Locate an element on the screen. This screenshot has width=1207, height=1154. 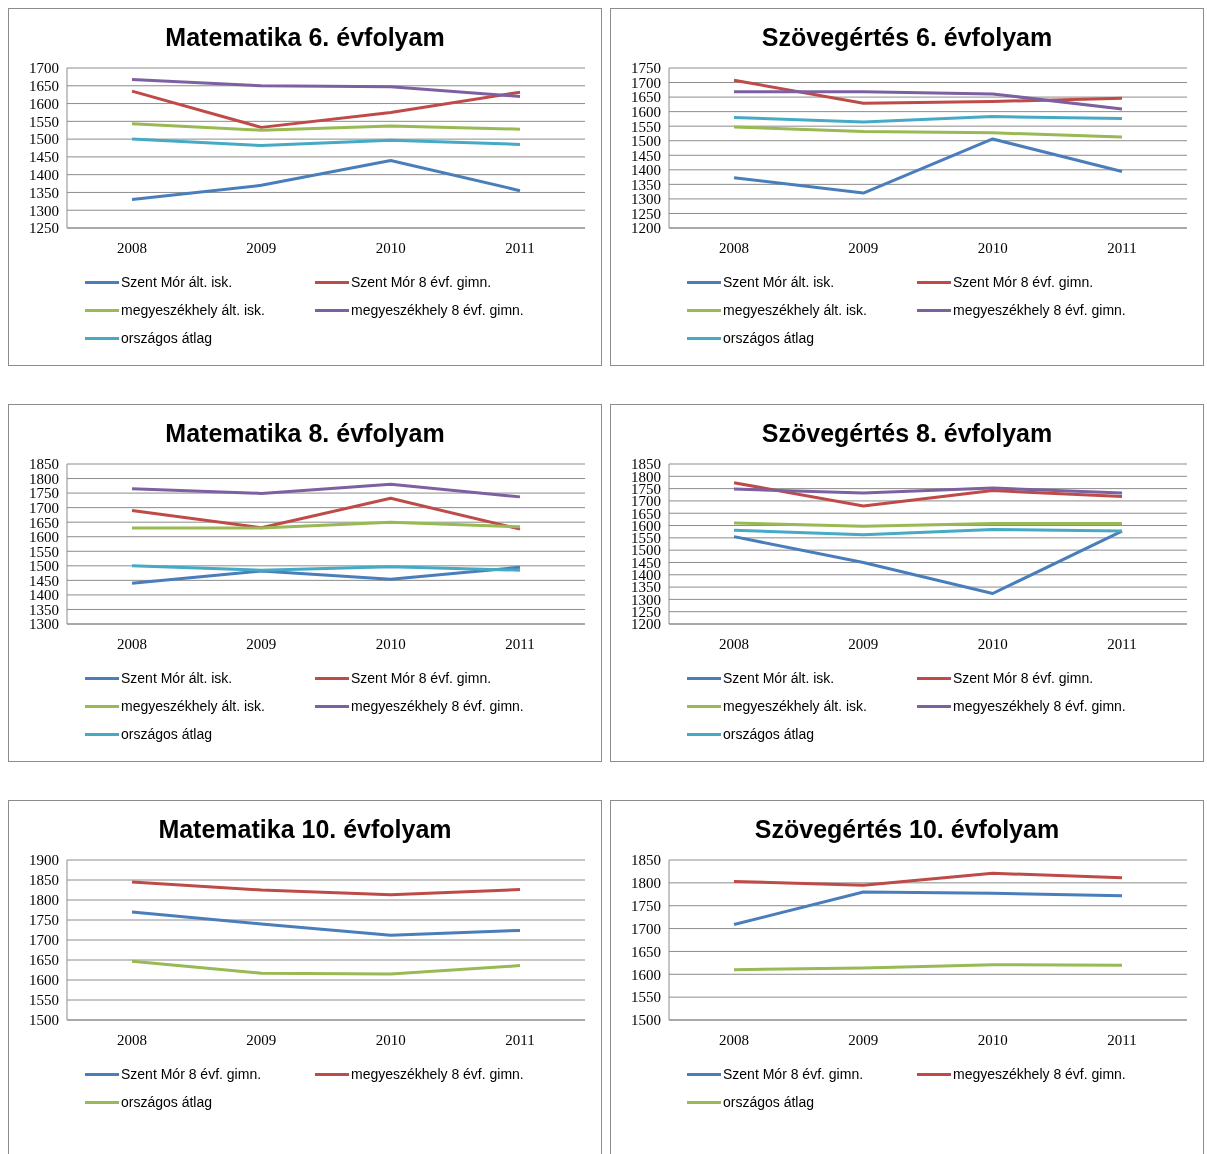
chart-title: Matematika 8. évfolyam is located at coordinates (305, 433).